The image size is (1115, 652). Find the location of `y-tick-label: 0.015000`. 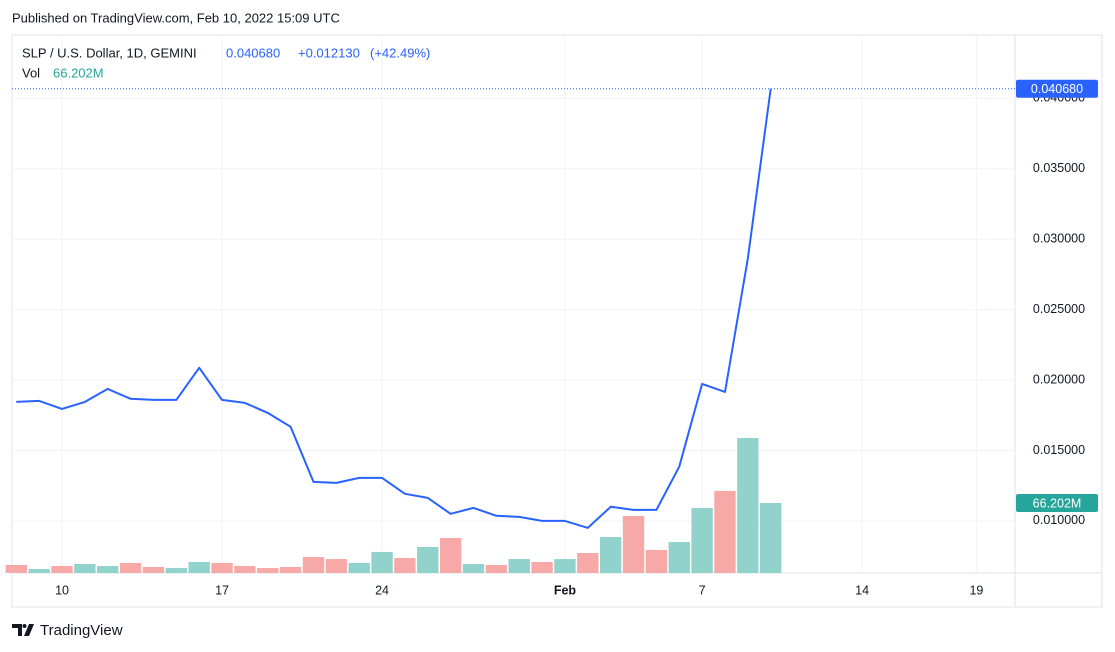

y-tick-label: 0.015000 is located at coordinates (1059, 450).